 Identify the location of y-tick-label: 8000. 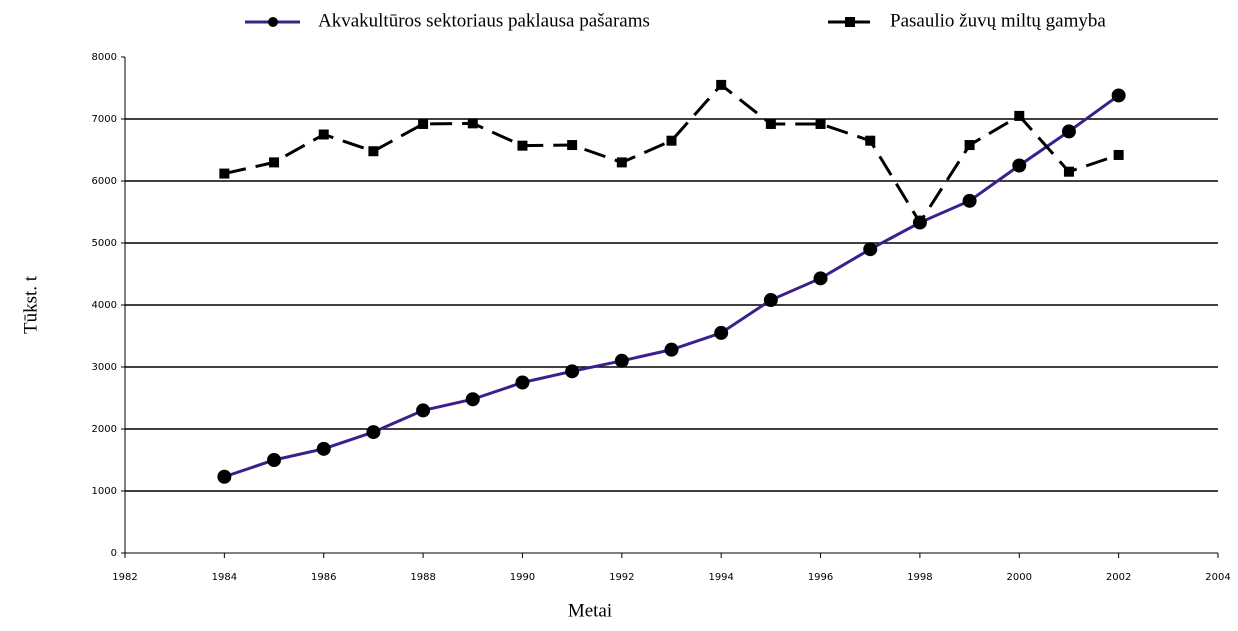
(104, 57).